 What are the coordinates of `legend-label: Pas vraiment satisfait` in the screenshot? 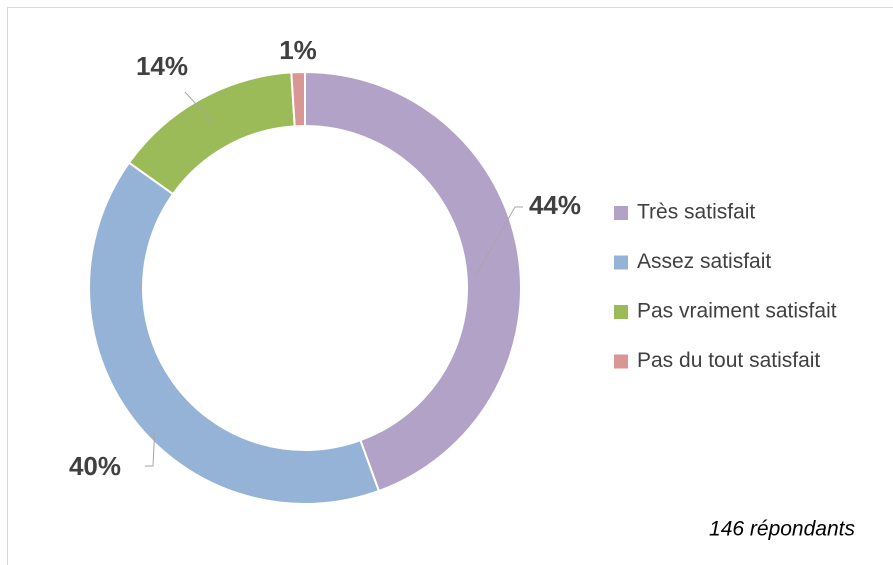 It's located at (737, 311).